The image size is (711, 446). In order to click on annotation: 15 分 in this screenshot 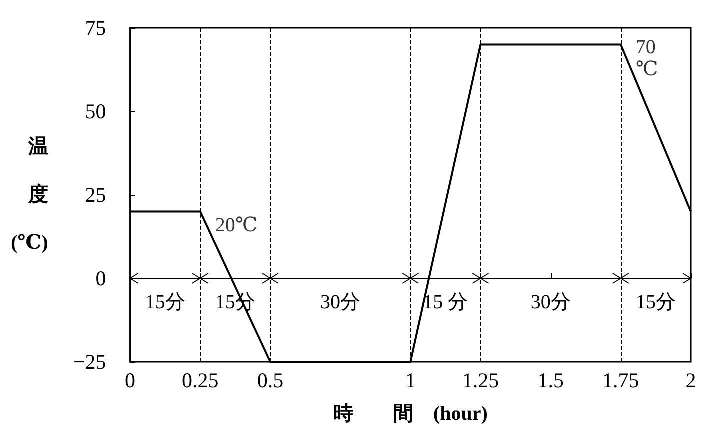, I will do `click(445, 303)`.